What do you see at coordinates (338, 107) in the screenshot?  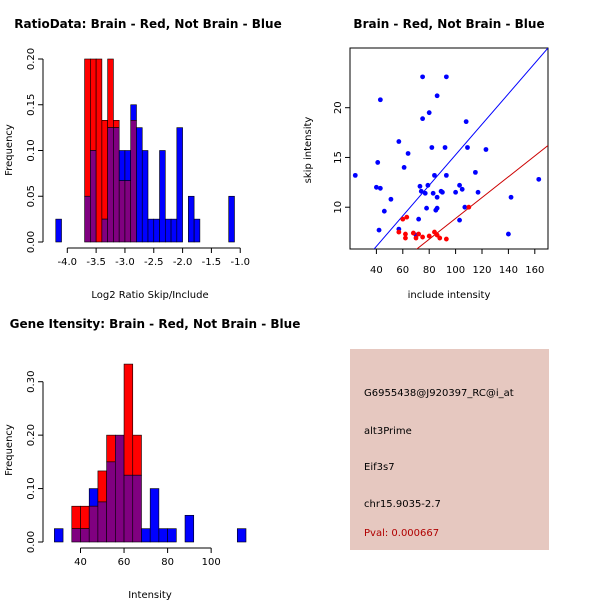 I see `y-tick-label: 20` at bounding box center [338, 107].